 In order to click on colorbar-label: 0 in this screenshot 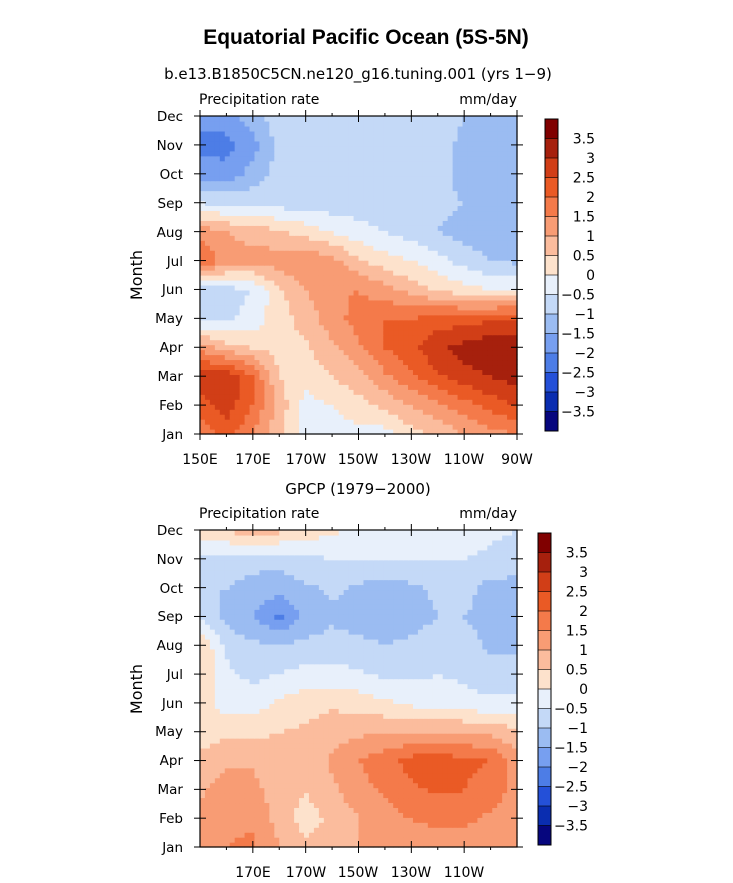, I will do `click(590, 276)`.